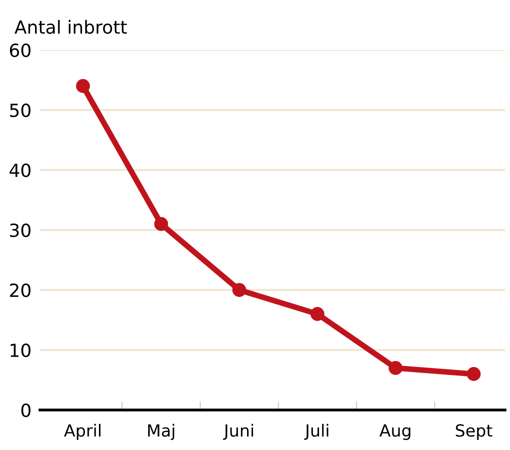  I want to click on x-tick-label: Aug, so click(394, 432).